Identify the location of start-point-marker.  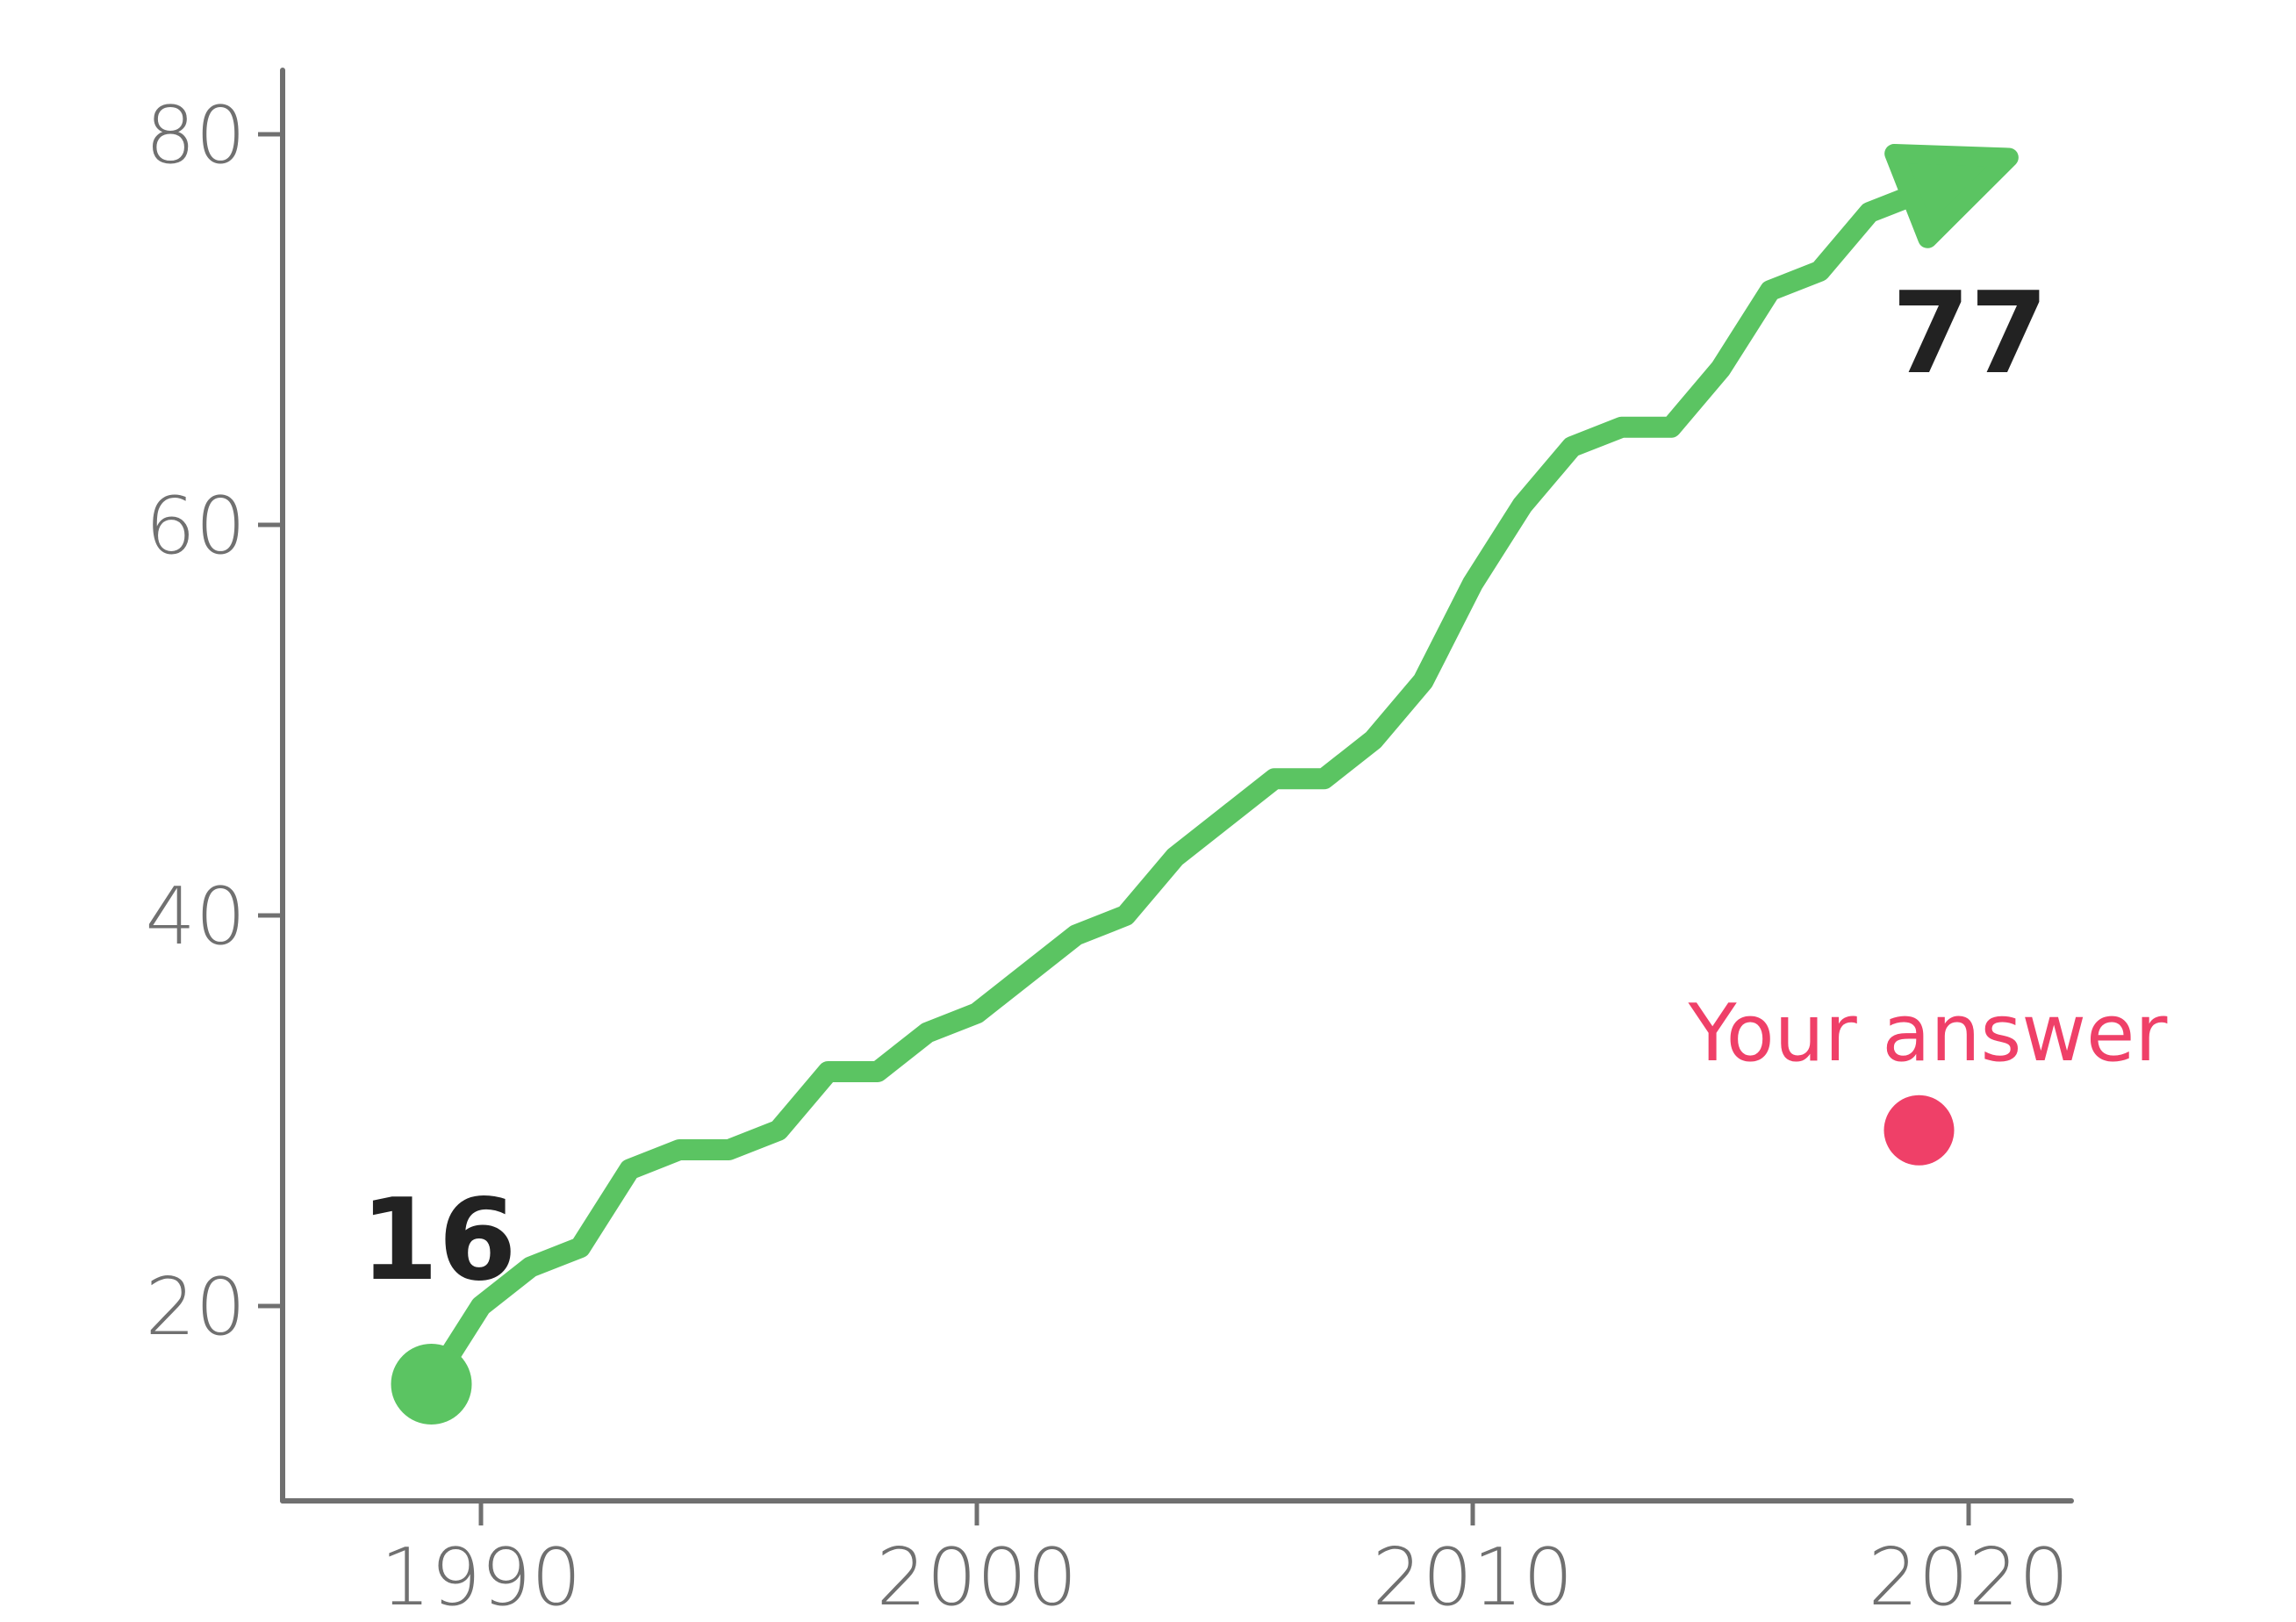
(431, 1384).